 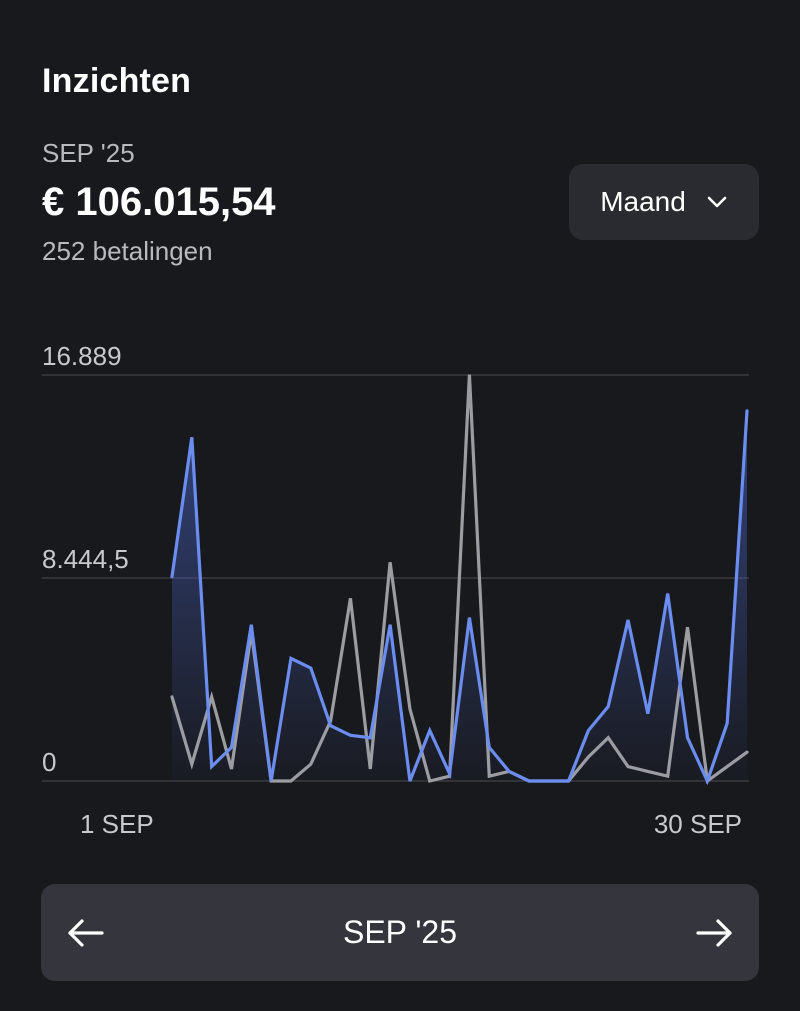 I want to click on total-amount: € 106.015,54, so click(x=159, y=202).